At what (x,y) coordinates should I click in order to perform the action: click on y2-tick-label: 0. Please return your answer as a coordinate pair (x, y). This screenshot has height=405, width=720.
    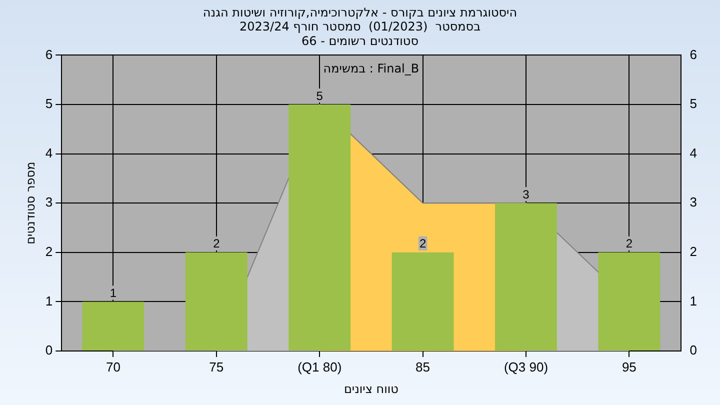
    Looking at the image, I should click on (694, 350).